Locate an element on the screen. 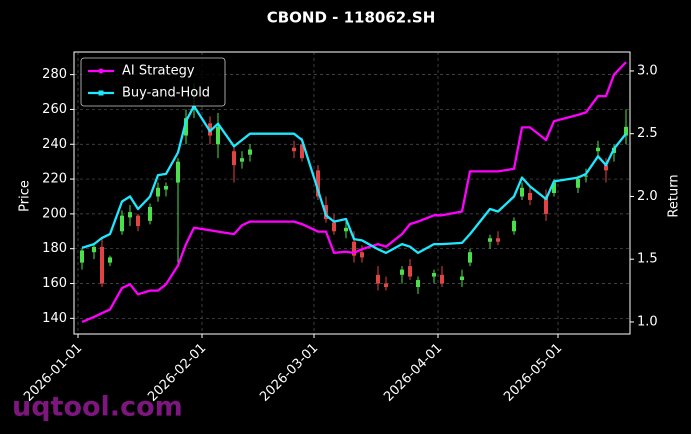  y-tick-label: 180 is located at coordinates (54, 248).